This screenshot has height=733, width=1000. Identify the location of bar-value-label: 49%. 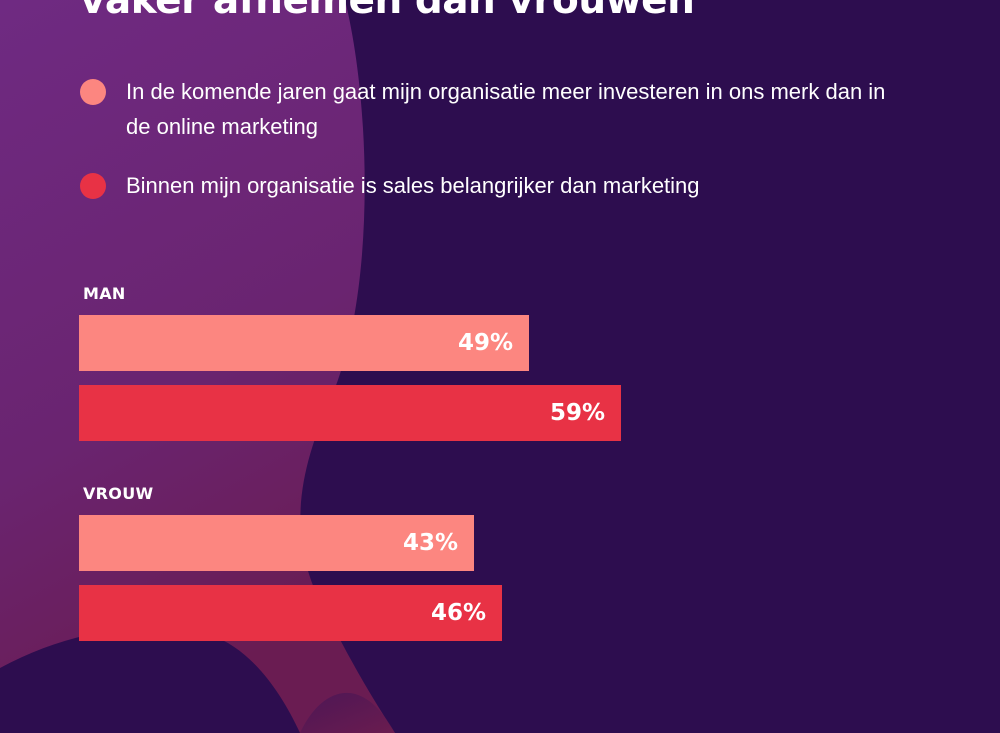
(485, 343).